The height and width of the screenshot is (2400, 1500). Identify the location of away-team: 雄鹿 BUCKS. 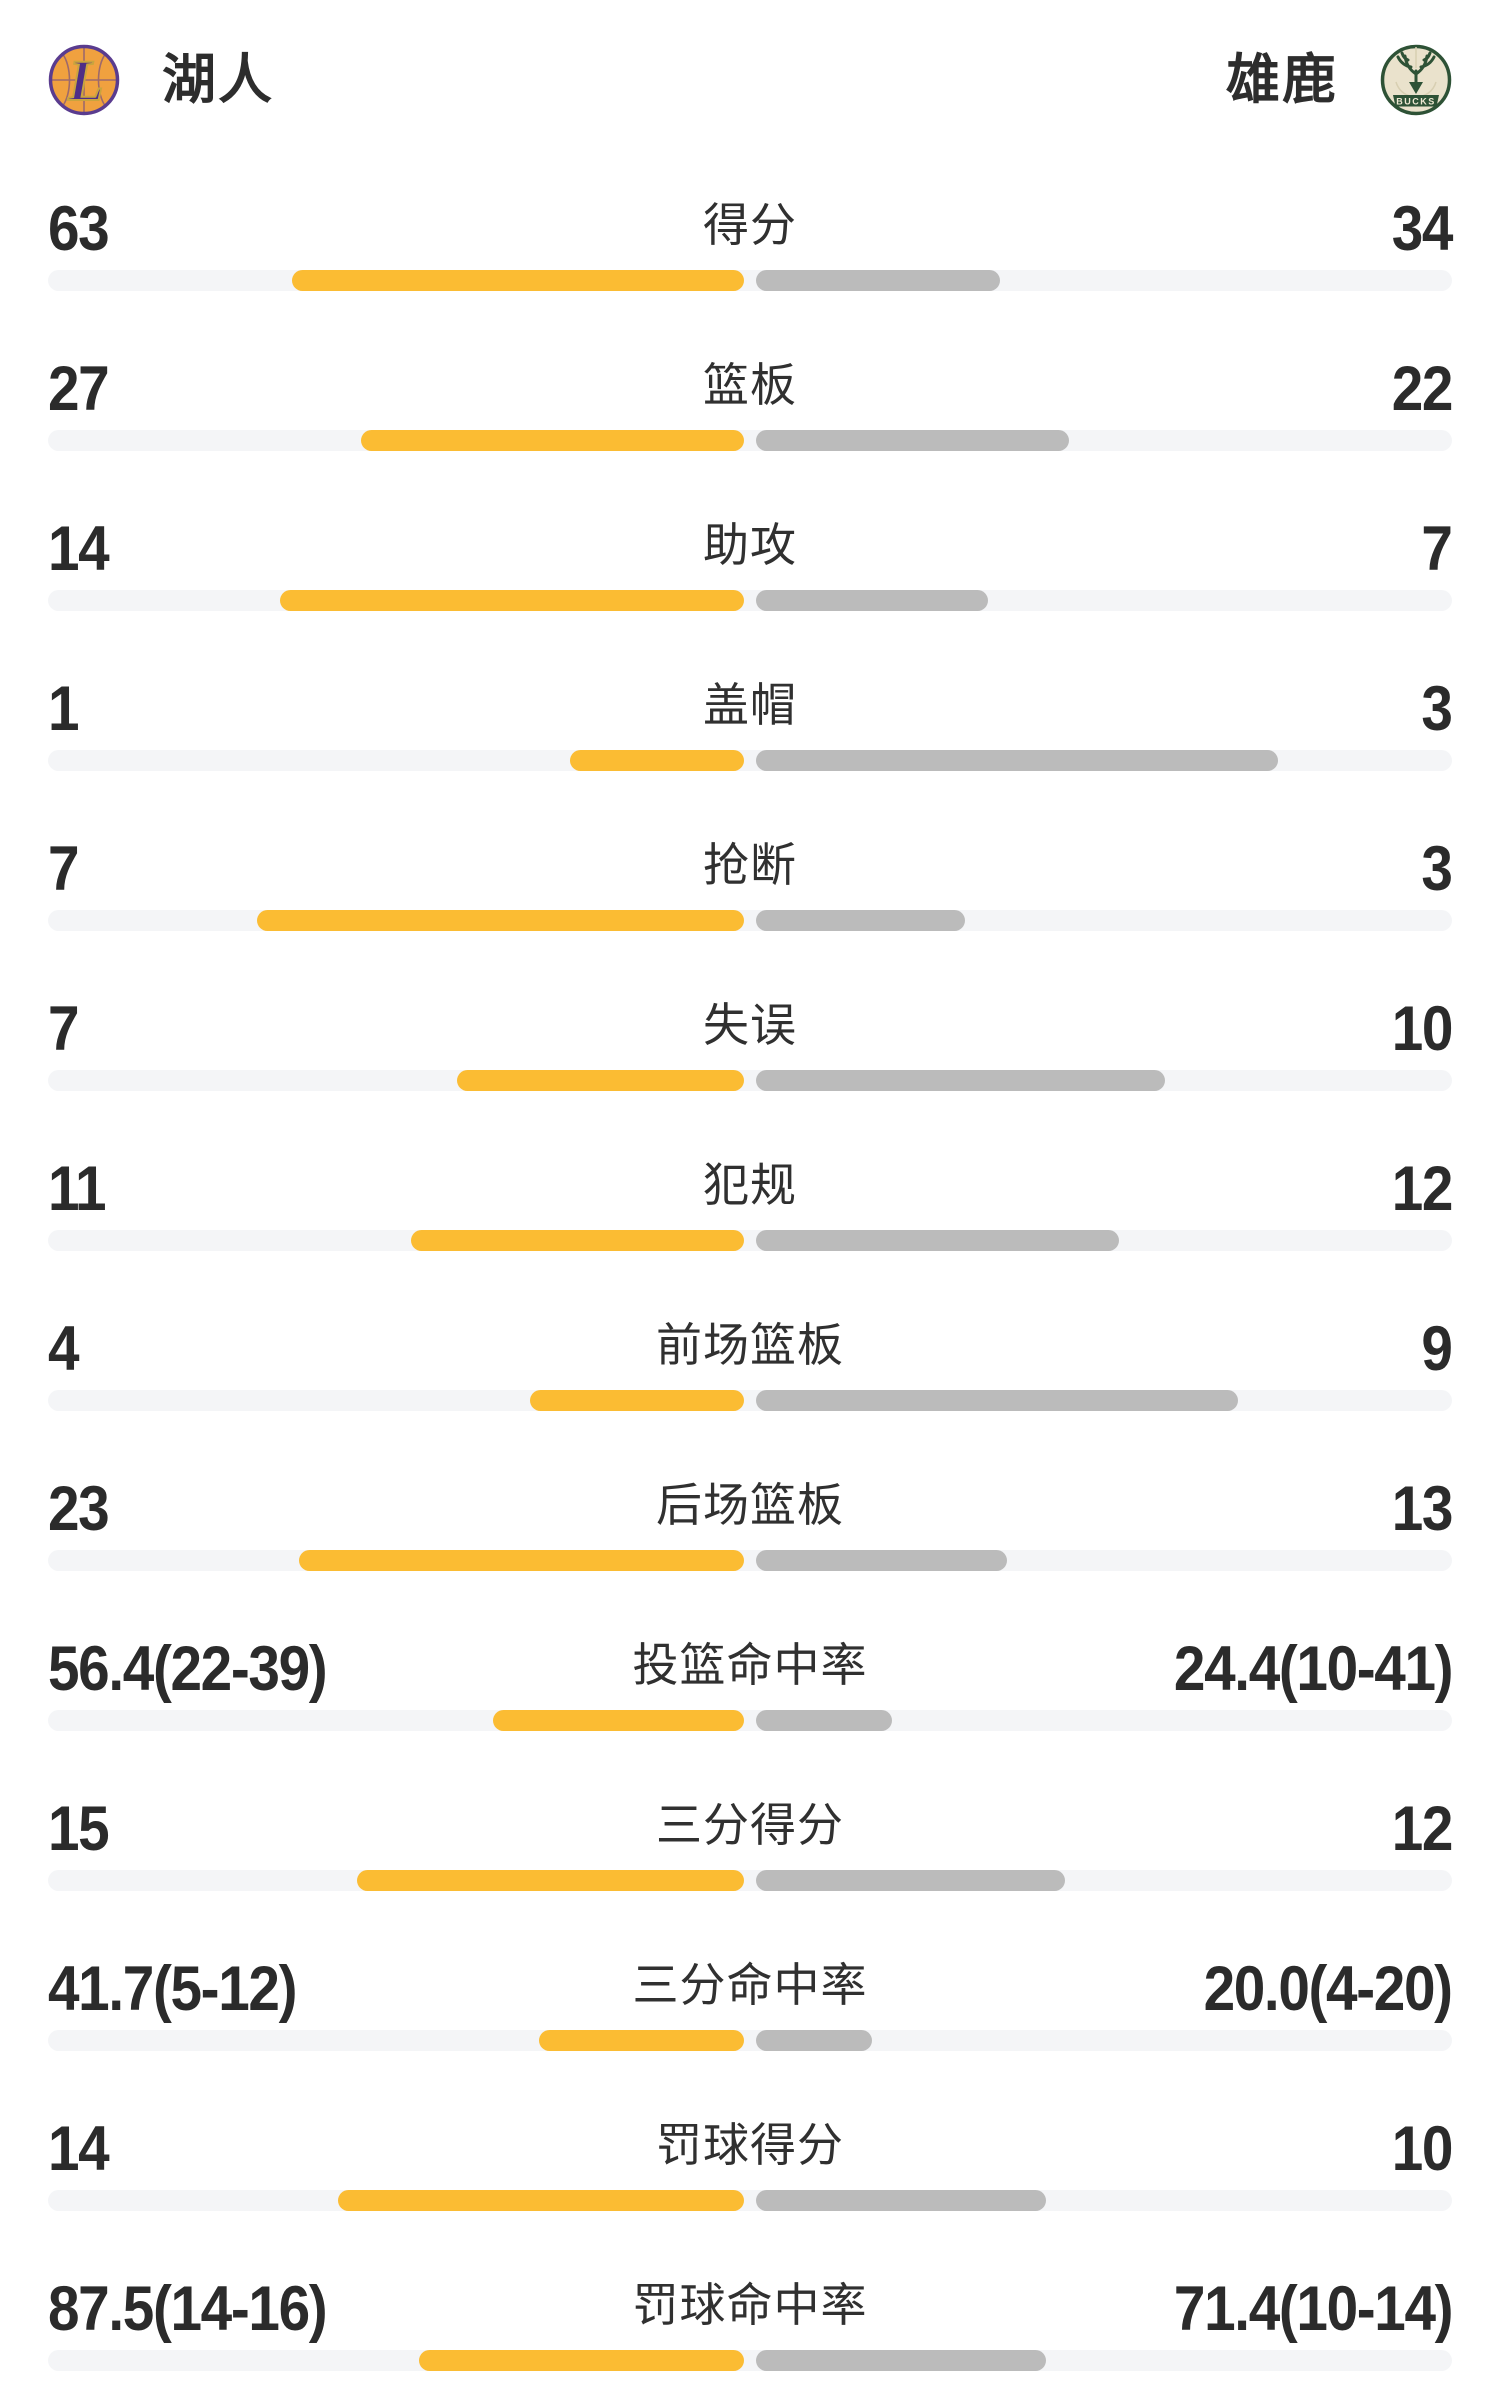
(1339, 80).